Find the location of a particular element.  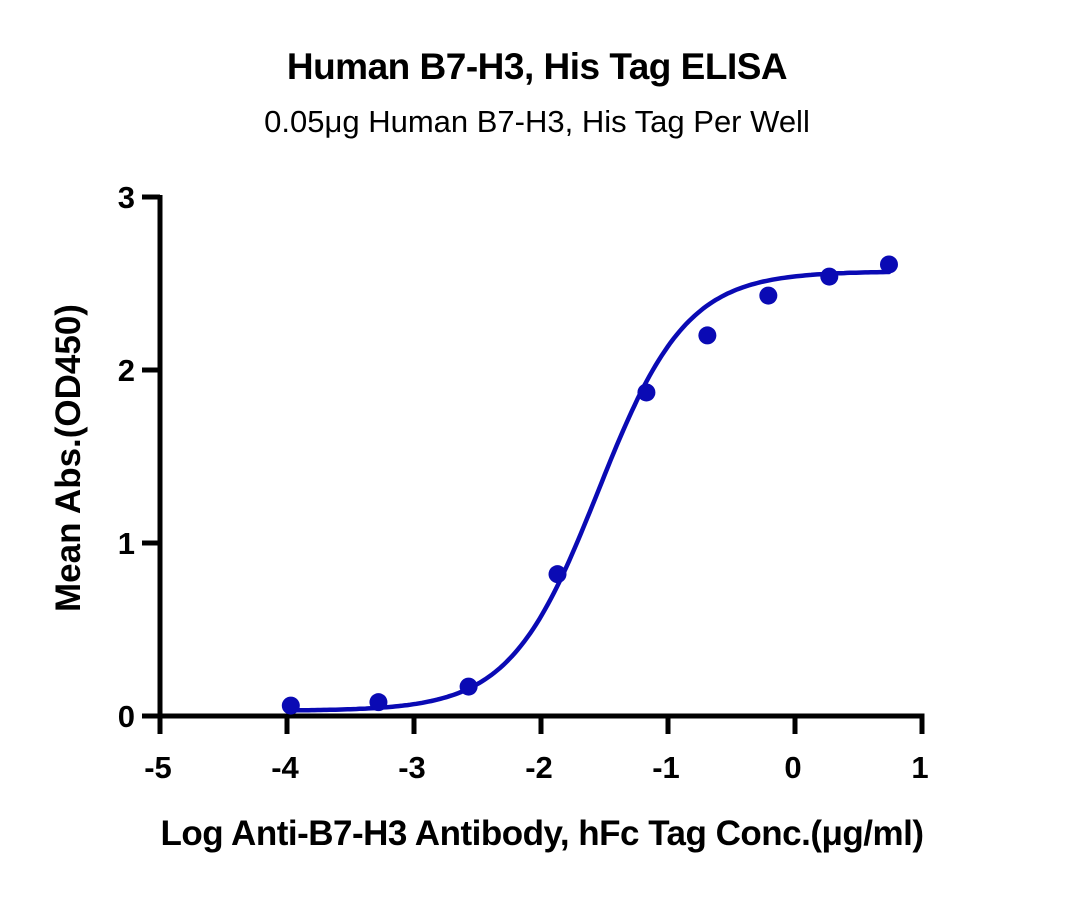

y-tick-label: 0 is located at coordinates (126, 716).